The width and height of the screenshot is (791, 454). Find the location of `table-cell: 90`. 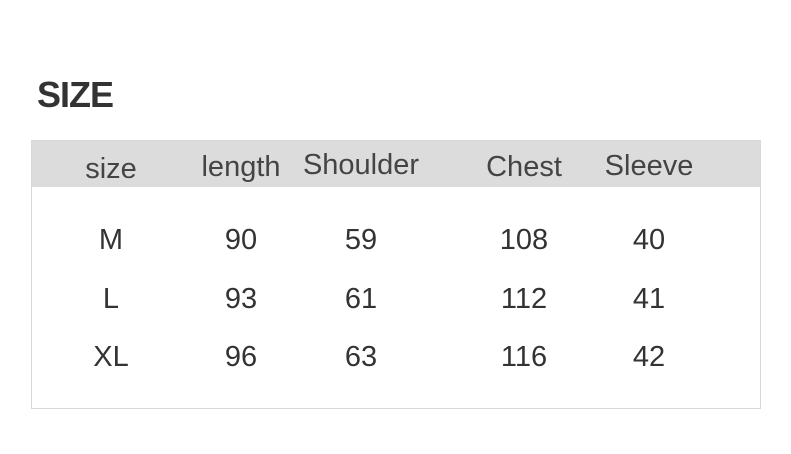

table-cell: 90 is located at coordinates (241, 240).